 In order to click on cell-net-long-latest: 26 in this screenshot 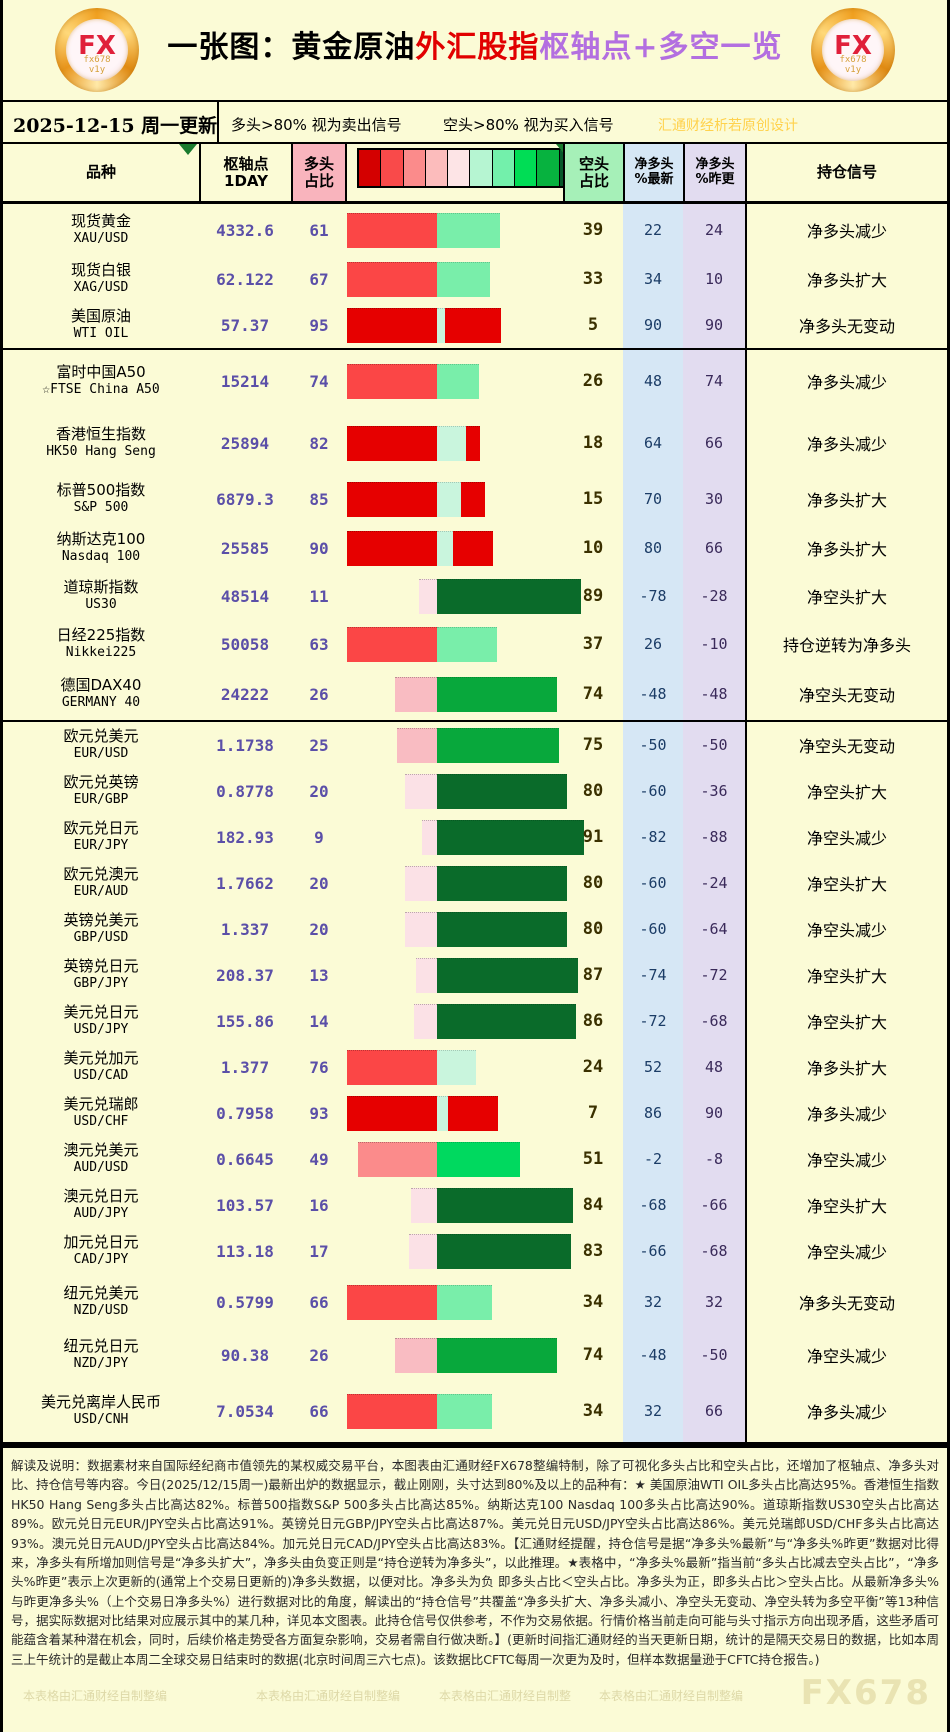, I will do `click(653, 644)`.